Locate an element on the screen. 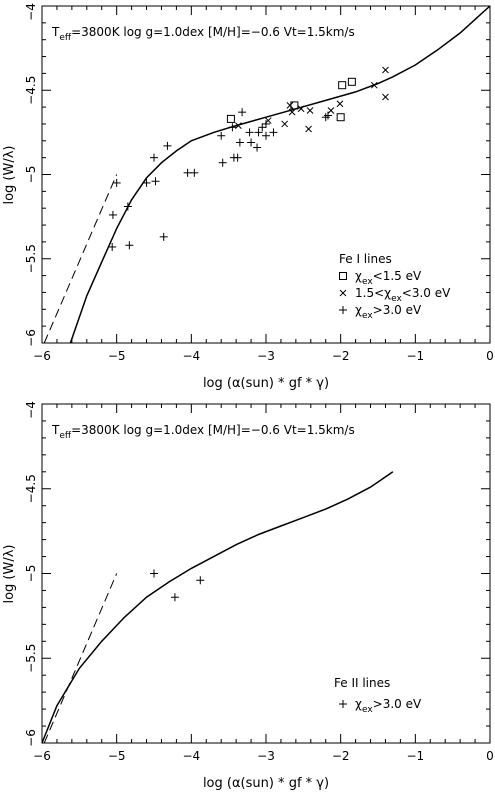 The height and width of the screenshot is (794, 495). y-tick-label: −5 is located at coordinates (31, 574).